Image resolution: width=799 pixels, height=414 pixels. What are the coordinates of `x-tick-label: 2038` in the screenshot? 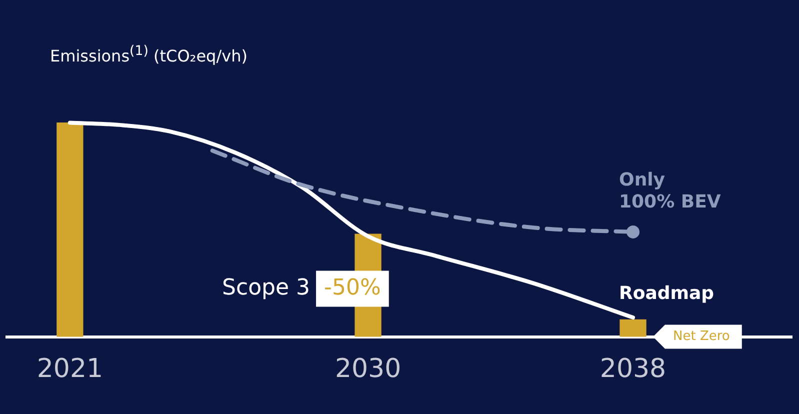 It's located at (633, 369).